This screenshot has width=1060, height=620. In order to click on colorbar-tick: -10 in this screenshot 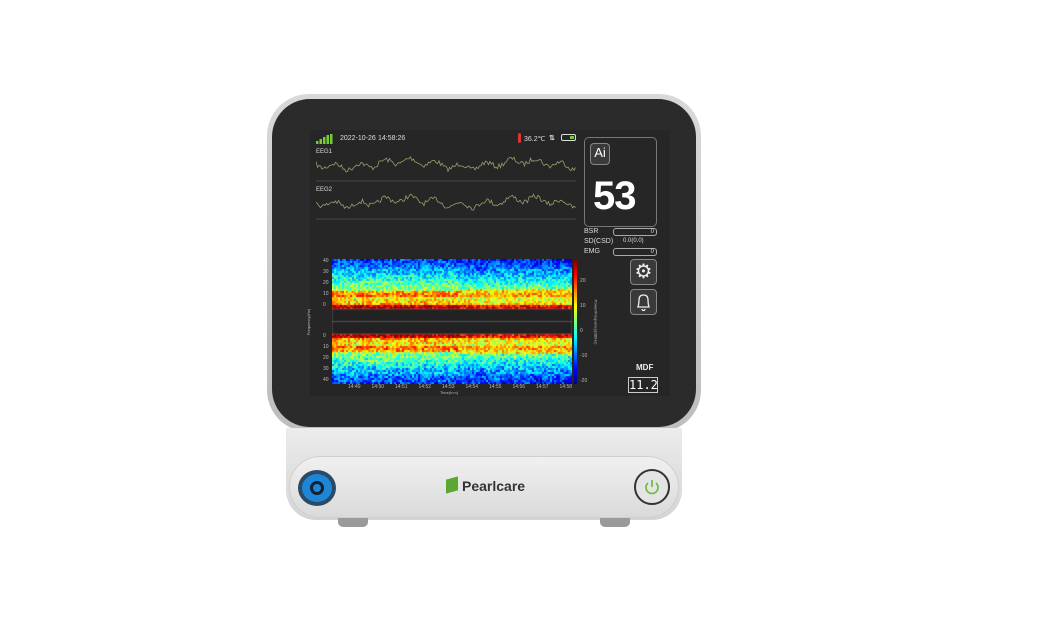, I will do `click(584, 356)`.